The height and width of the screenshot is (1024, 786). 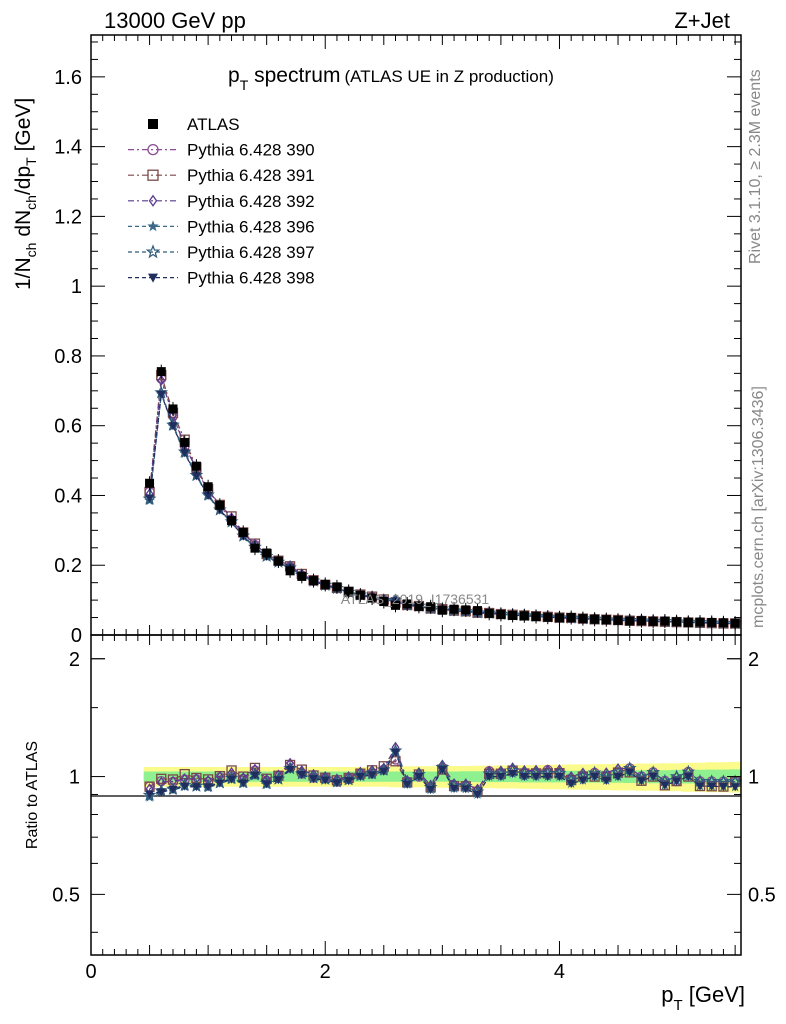 What do you see at coordinates (325, 972) in the screenshot?
I see `x-tick-label: 2` at bounding box center [325, 972].